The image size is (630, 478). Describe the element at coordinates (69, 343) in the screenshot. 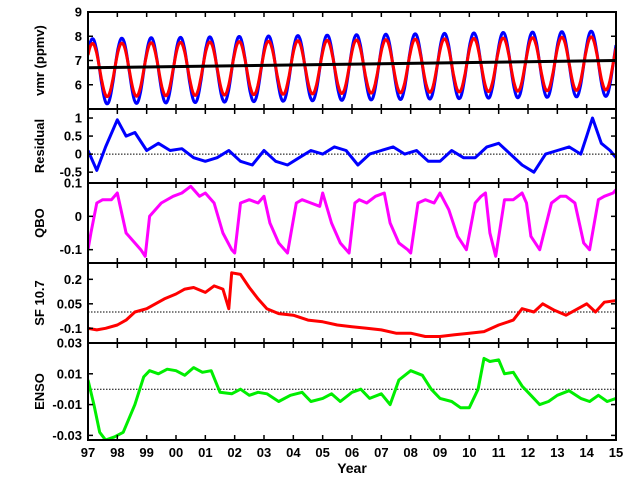

I see `y-tick-label: 0.03` at that location.